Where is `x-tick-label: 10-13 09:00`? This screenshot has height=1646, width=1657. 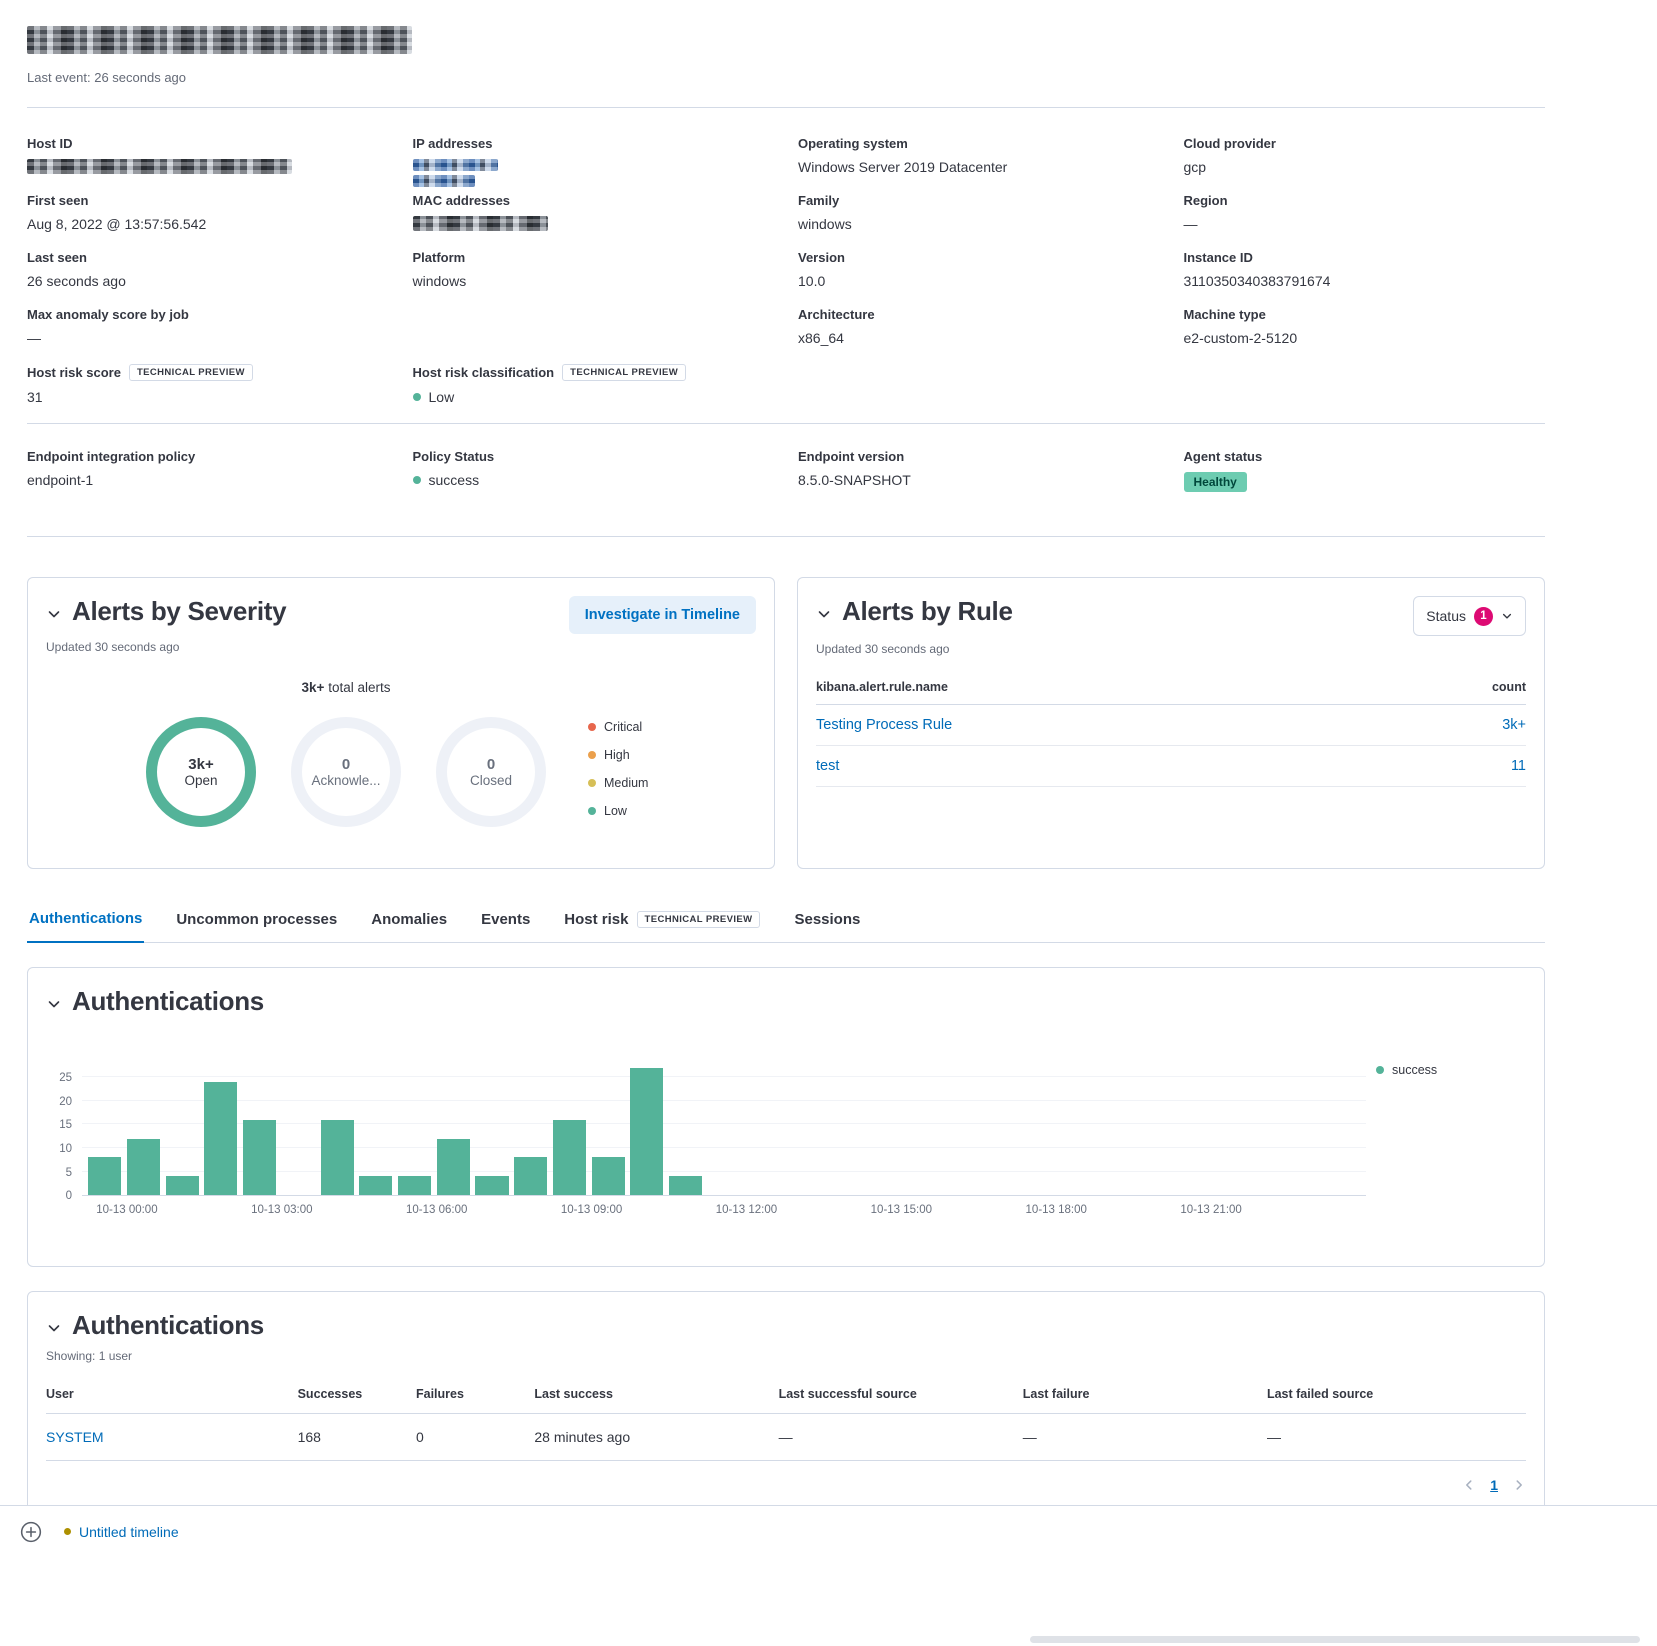 x-tick-label: 10-13 09:00 is located at coordinates (591, 1210).